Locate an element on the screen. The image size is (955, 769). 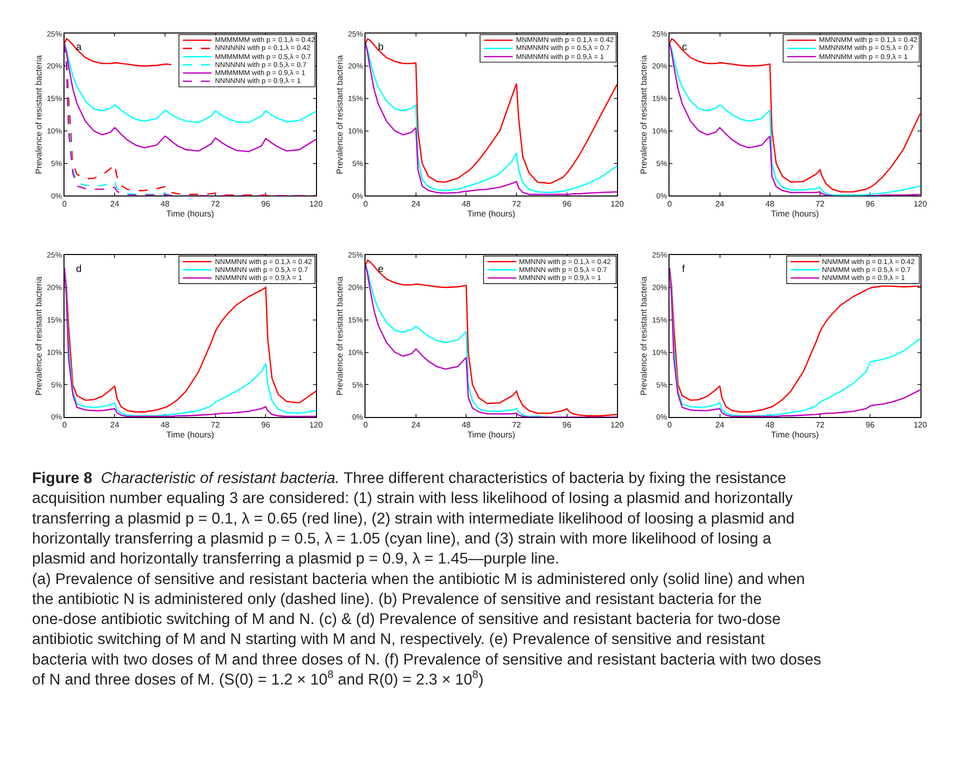
annotation: f is located at coordinates (683, 269).